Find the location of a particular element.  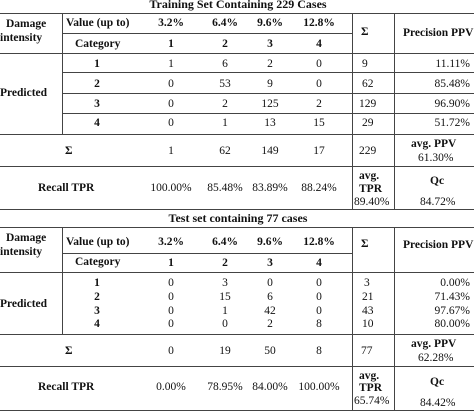

category-header: 4 is located at coordinates (319, 263).